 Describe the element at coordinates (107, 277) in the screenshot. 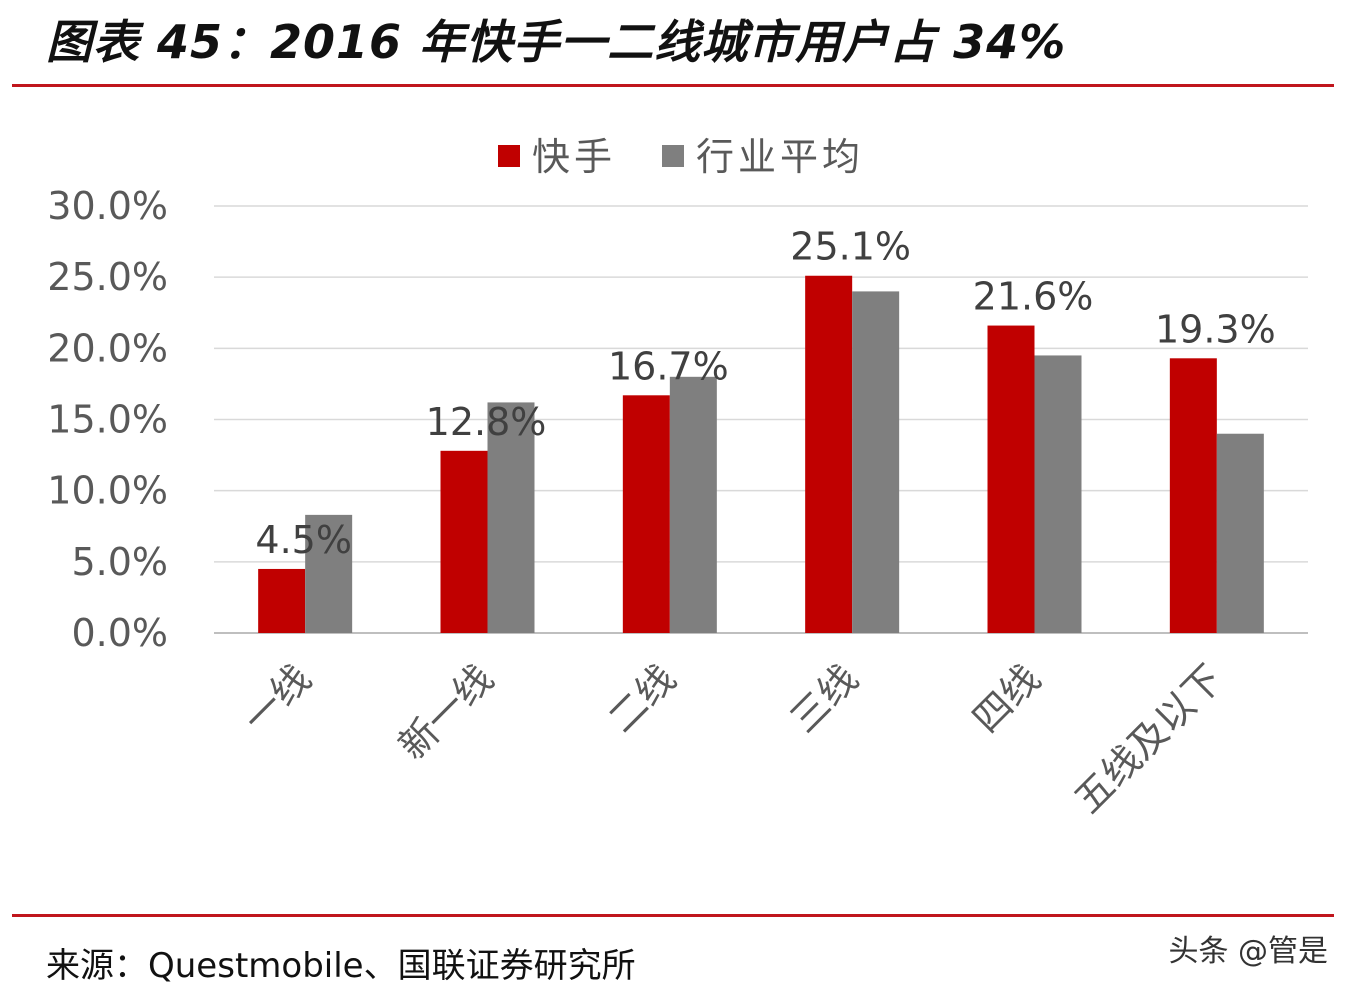

I see `y-tick-label: 25.0%` at that location.